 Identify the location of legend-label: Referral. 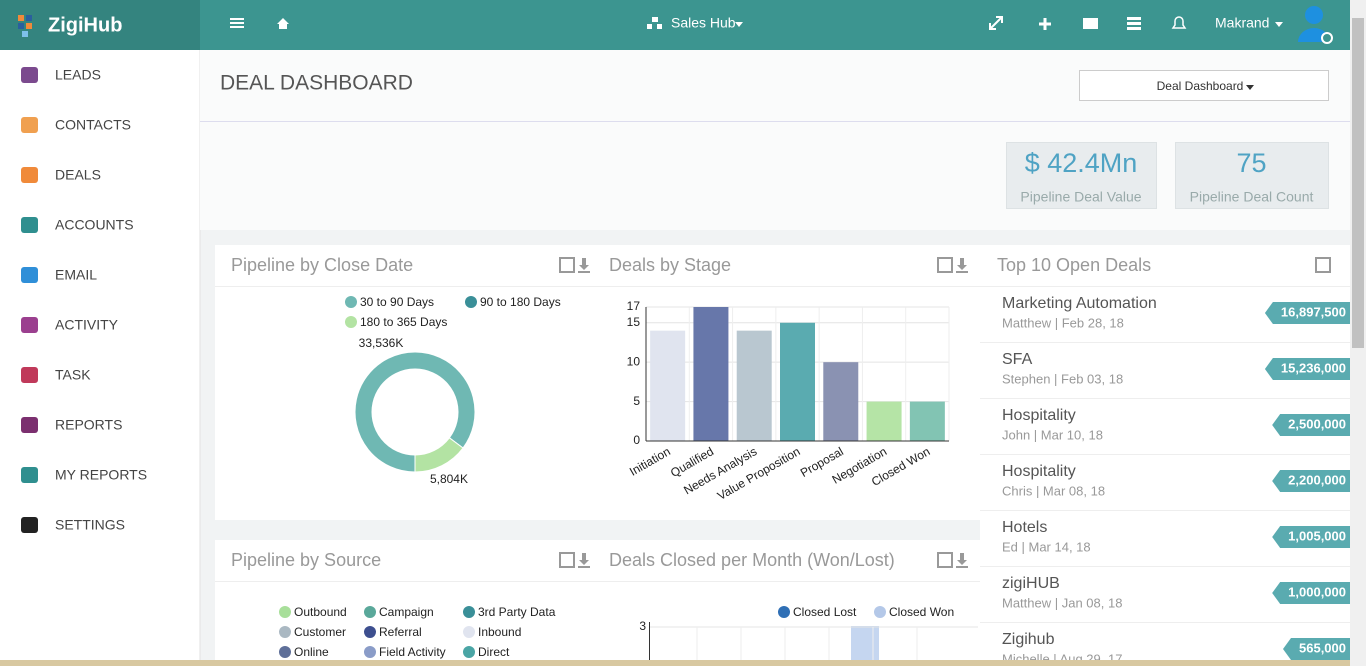
(400, 632).